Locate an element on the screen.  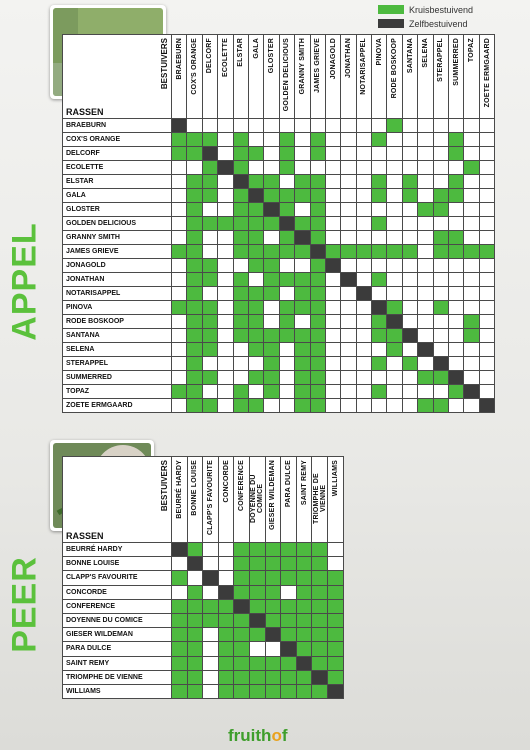
pear-row-label: CLAPP'S FAVOURITE is located at coordinates (117, 578).